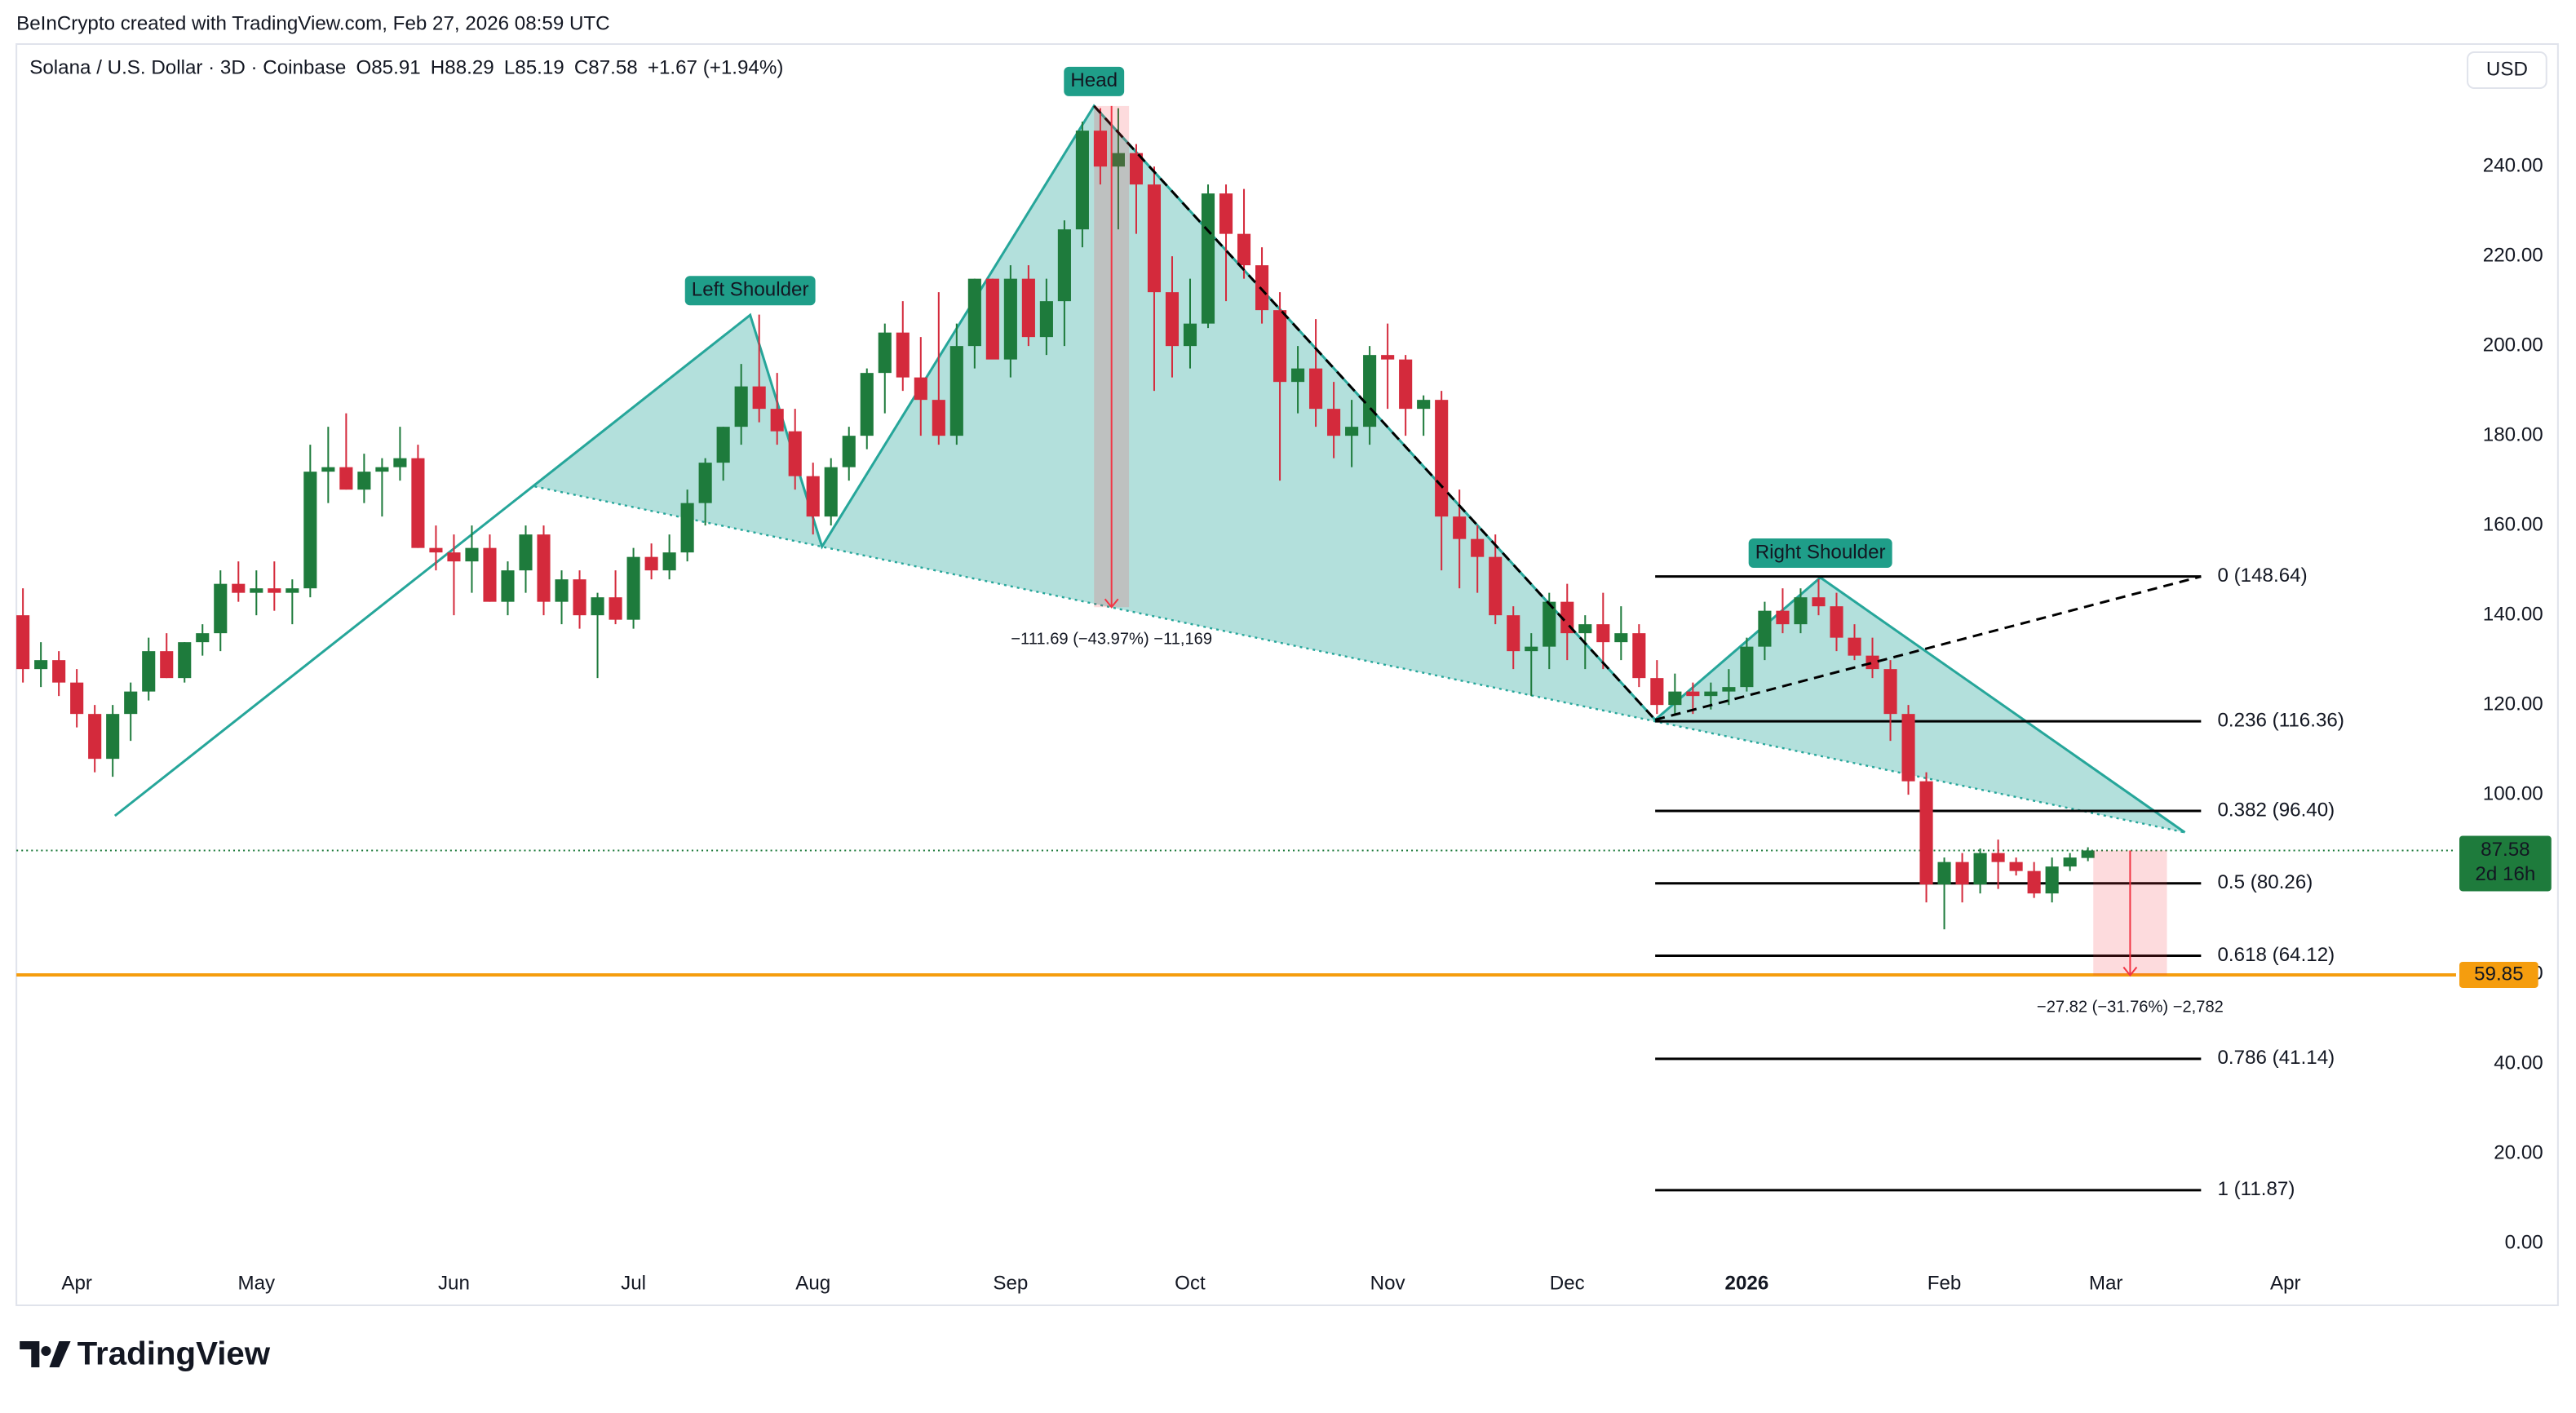 Image resolution: width=2576 pixels, height=1413 pixels. Describe the element at coordinates (509, 67) in the screenshot. I see `ohlc-key: L` at that location.